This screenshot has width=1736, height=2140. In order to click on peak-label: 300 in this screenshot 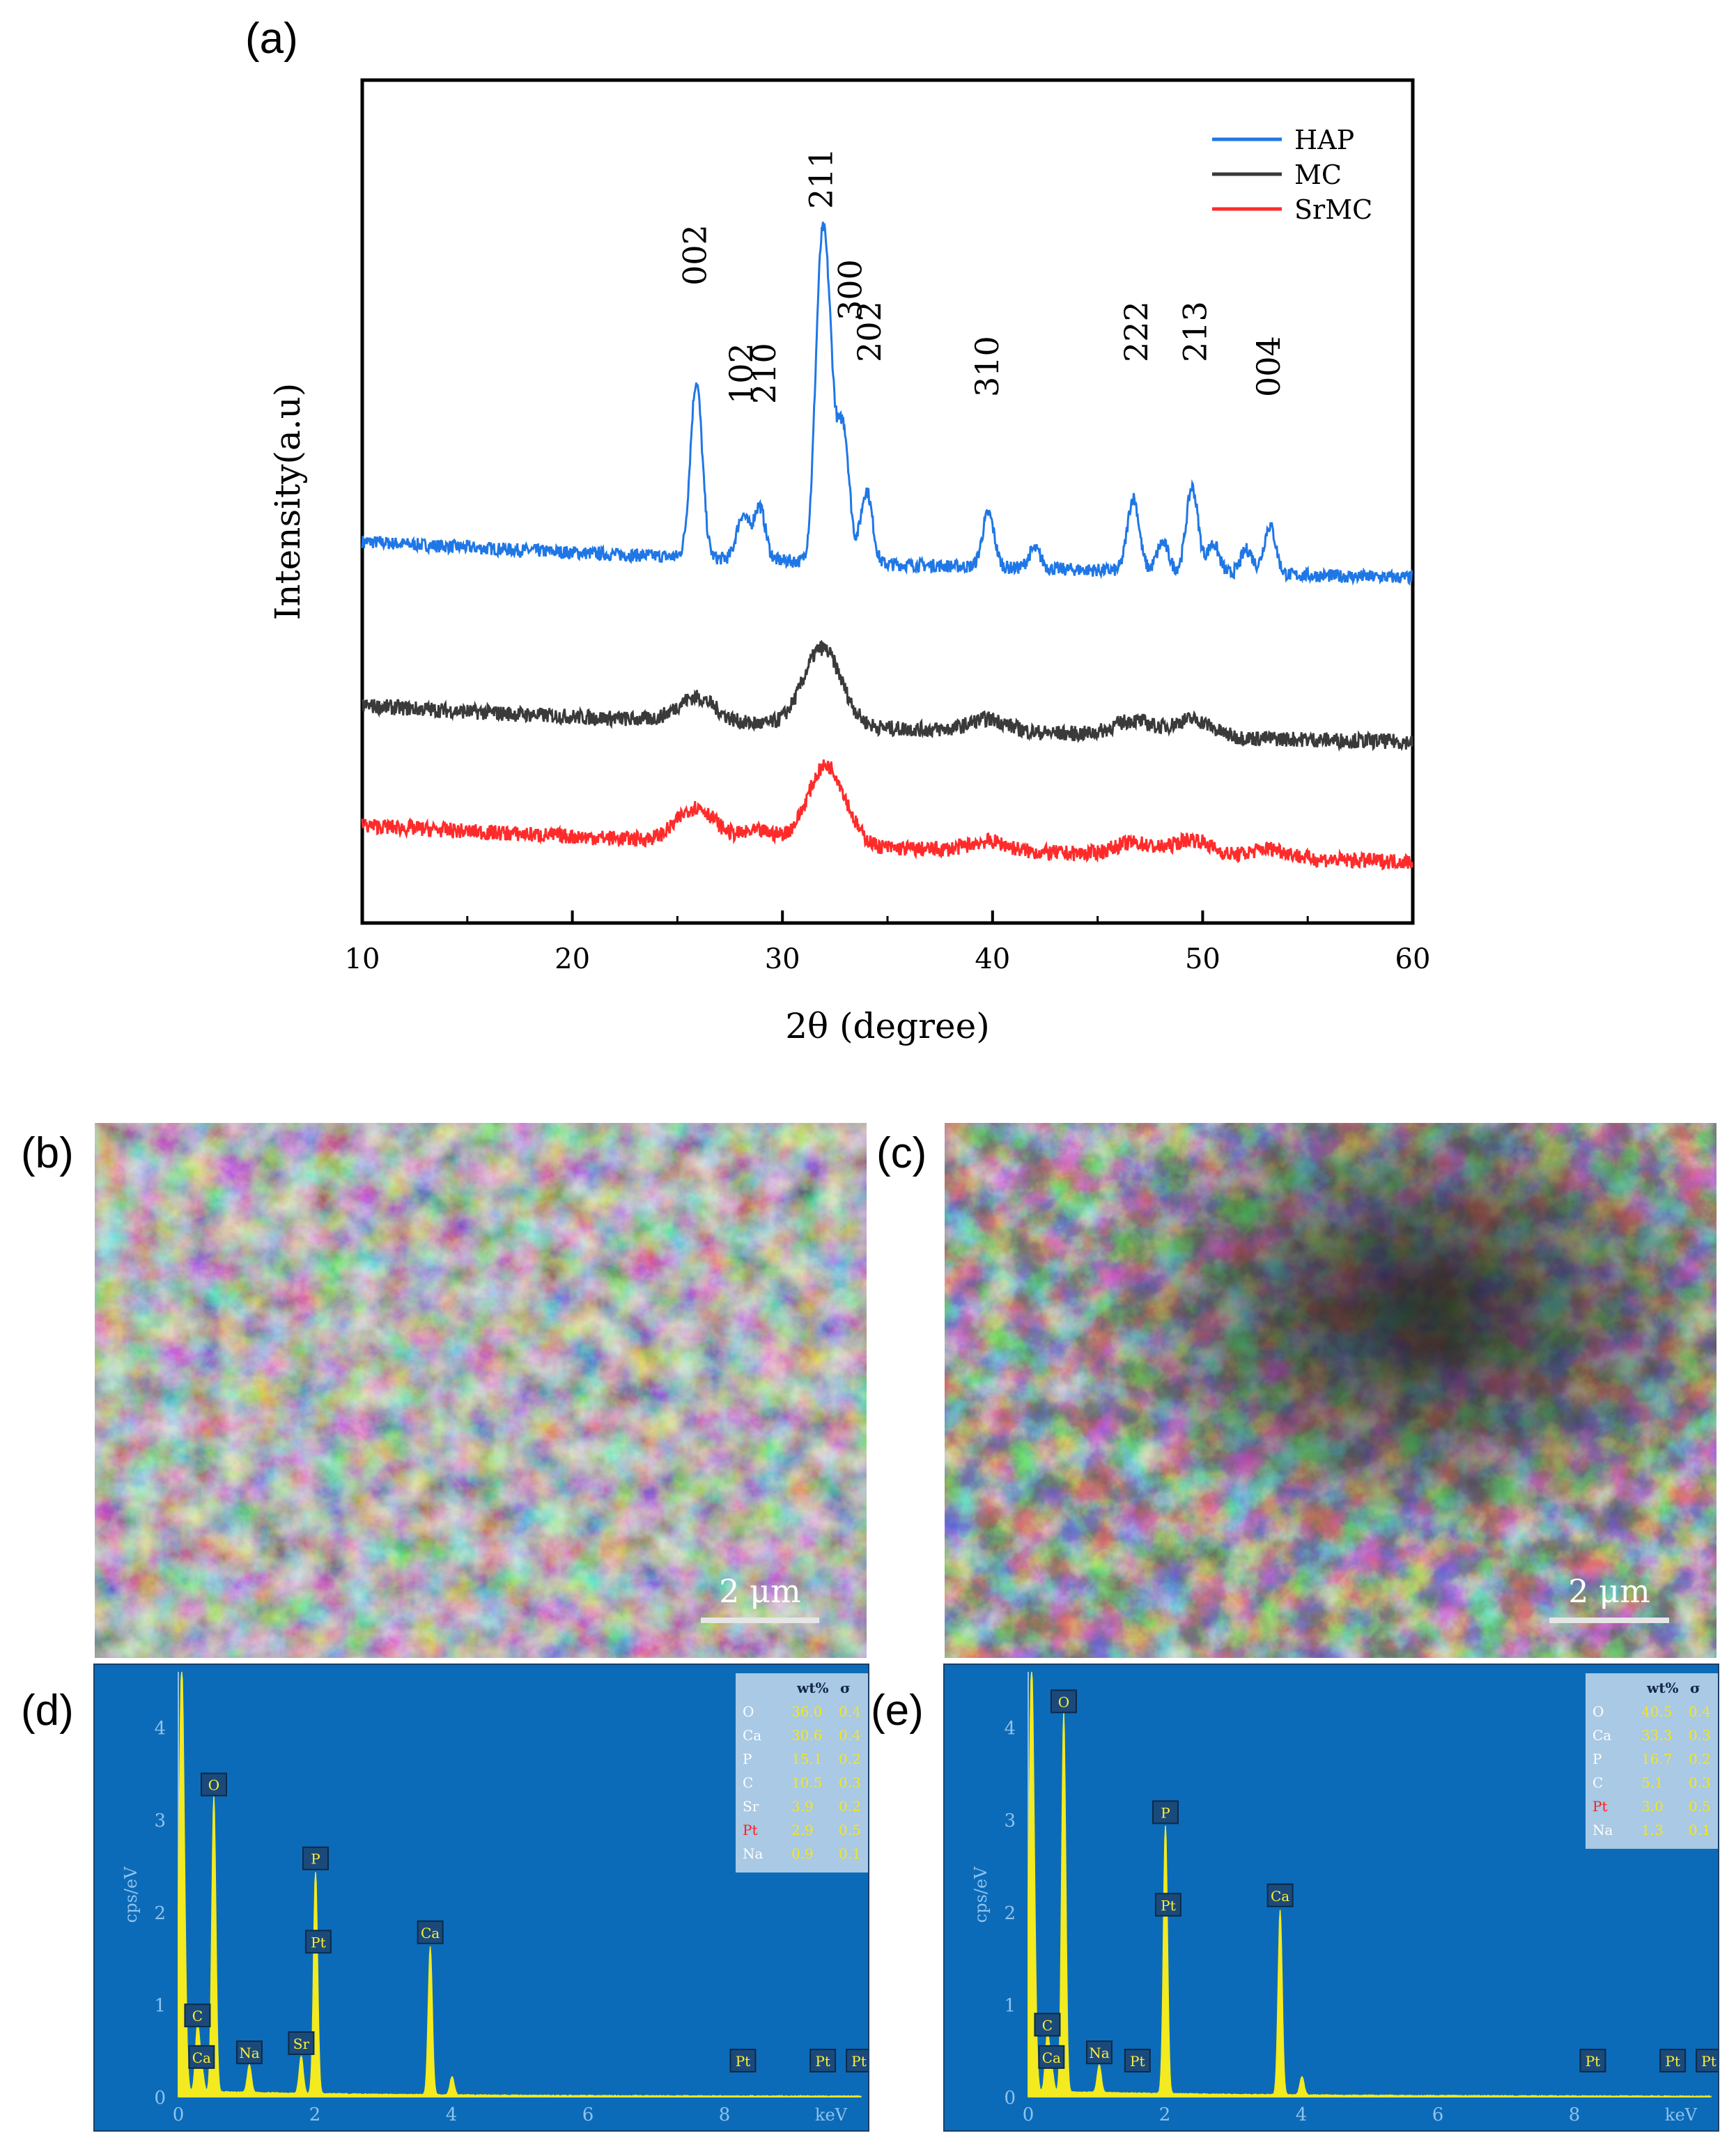, I will do `click(851, 289)`.